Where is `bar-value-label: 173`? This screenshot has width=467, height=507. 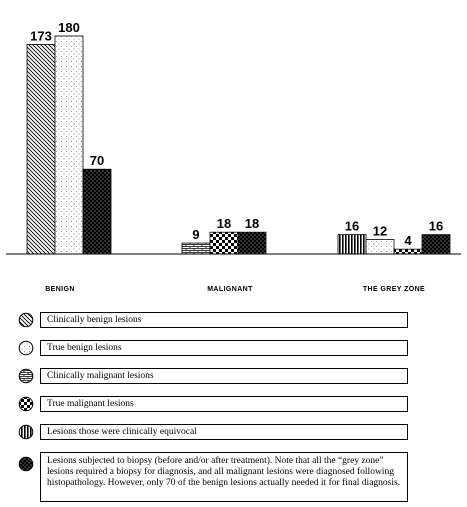
bar-value-label: 173 is located at coordinates (41, 35).